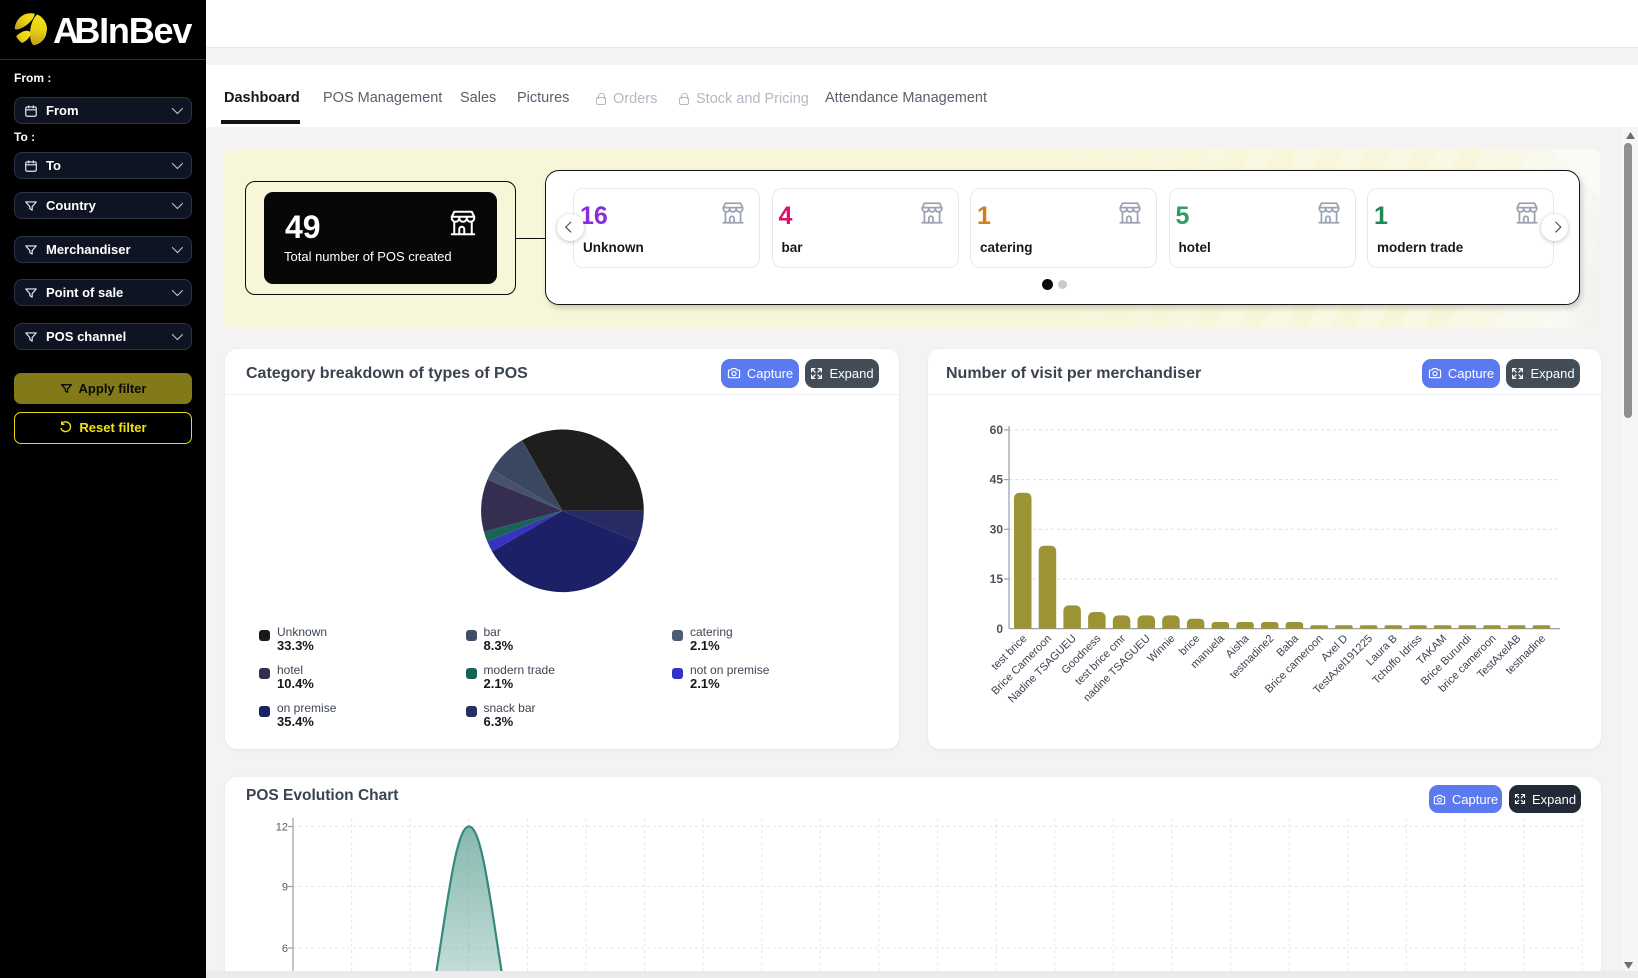 This screenshot has width=1638, height=978. I want to click on svg-text: 0, so click(999, 629).